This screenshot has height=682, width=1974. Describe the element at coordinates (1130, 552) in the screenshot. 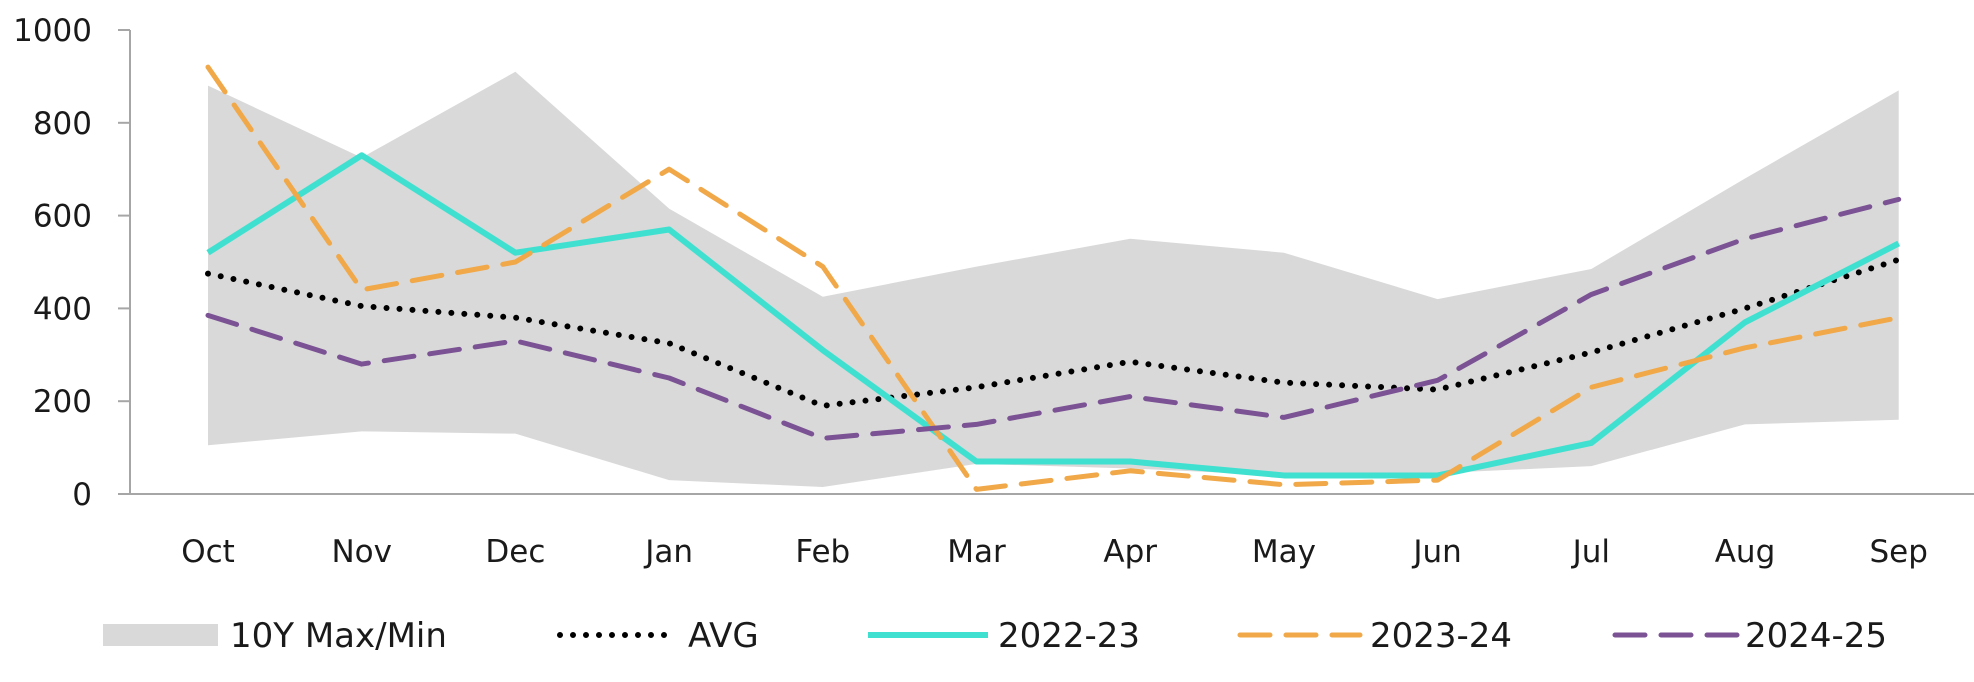

I see `x-tick-label: Apr` at that location.